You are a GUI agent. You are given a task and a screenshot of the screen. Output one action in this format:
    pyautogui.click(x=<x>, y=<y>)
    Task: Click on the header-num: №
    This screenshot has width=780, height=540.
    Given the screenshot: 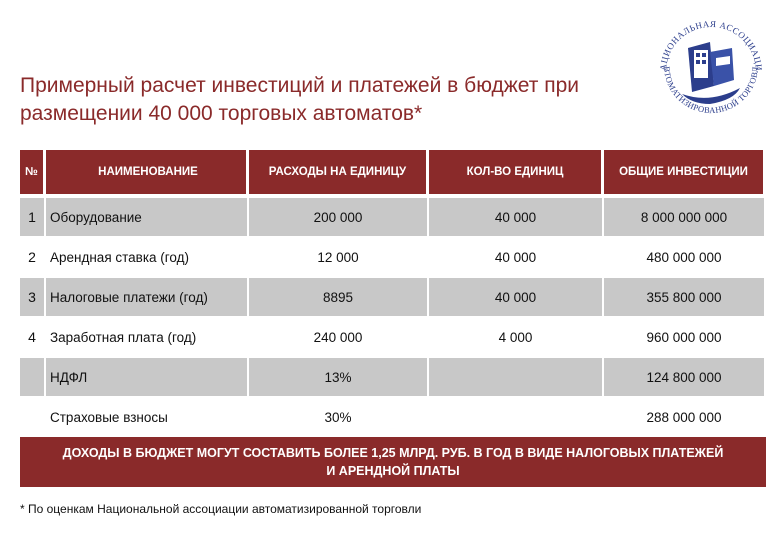 What is the action you would take?
    pyautogui.click(x=33, y=173)
    